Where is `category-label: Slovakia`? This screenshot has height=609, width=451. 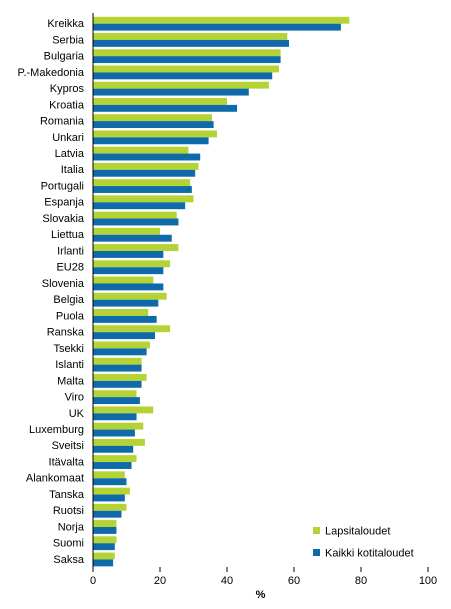 category-label: Slovakia is located at coordinates (63, 219).